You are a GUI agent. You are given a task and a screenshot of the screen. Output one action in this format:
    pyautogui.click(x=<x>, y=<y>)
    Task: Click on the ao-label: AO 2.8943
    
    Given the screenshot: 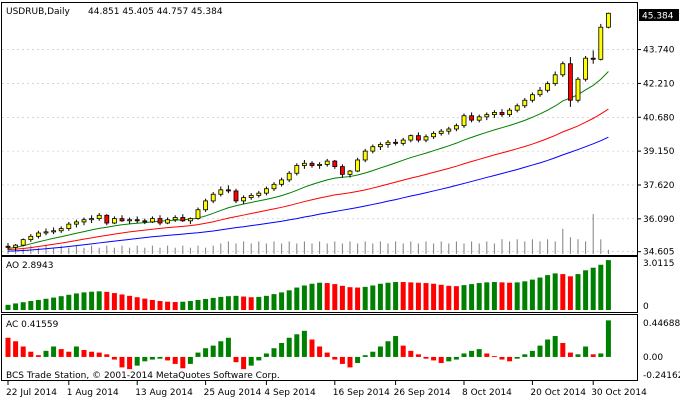 What is the action you would take?
    pyautogui.click(x=29, y=266)
    